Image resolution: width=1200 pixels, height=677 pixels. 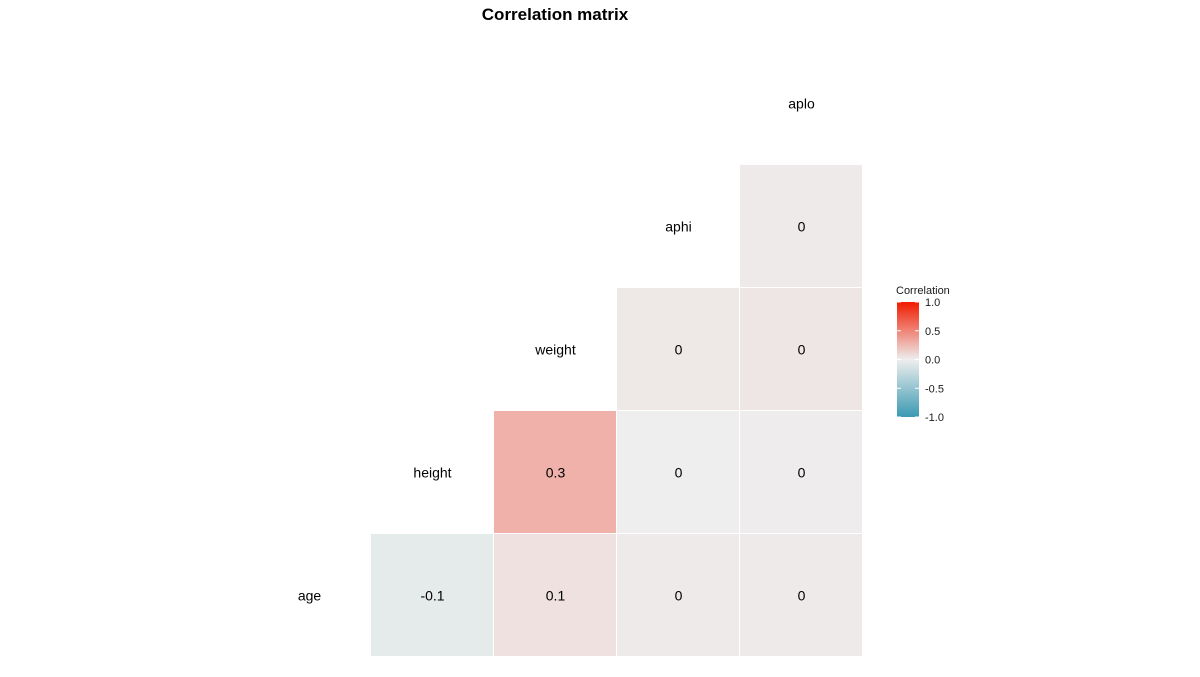 What do you see at coordinates (432, 473) in the screenshot?
I see `variable-label-height: height` at bounding box center [432, 473].